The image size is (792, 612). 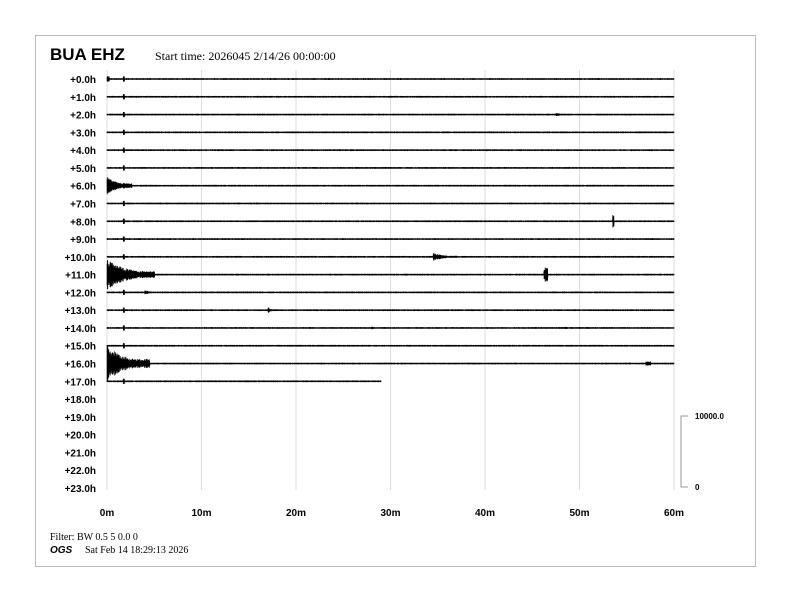 I want to click on row-label: +11.0h, so click(x=80, y=276).